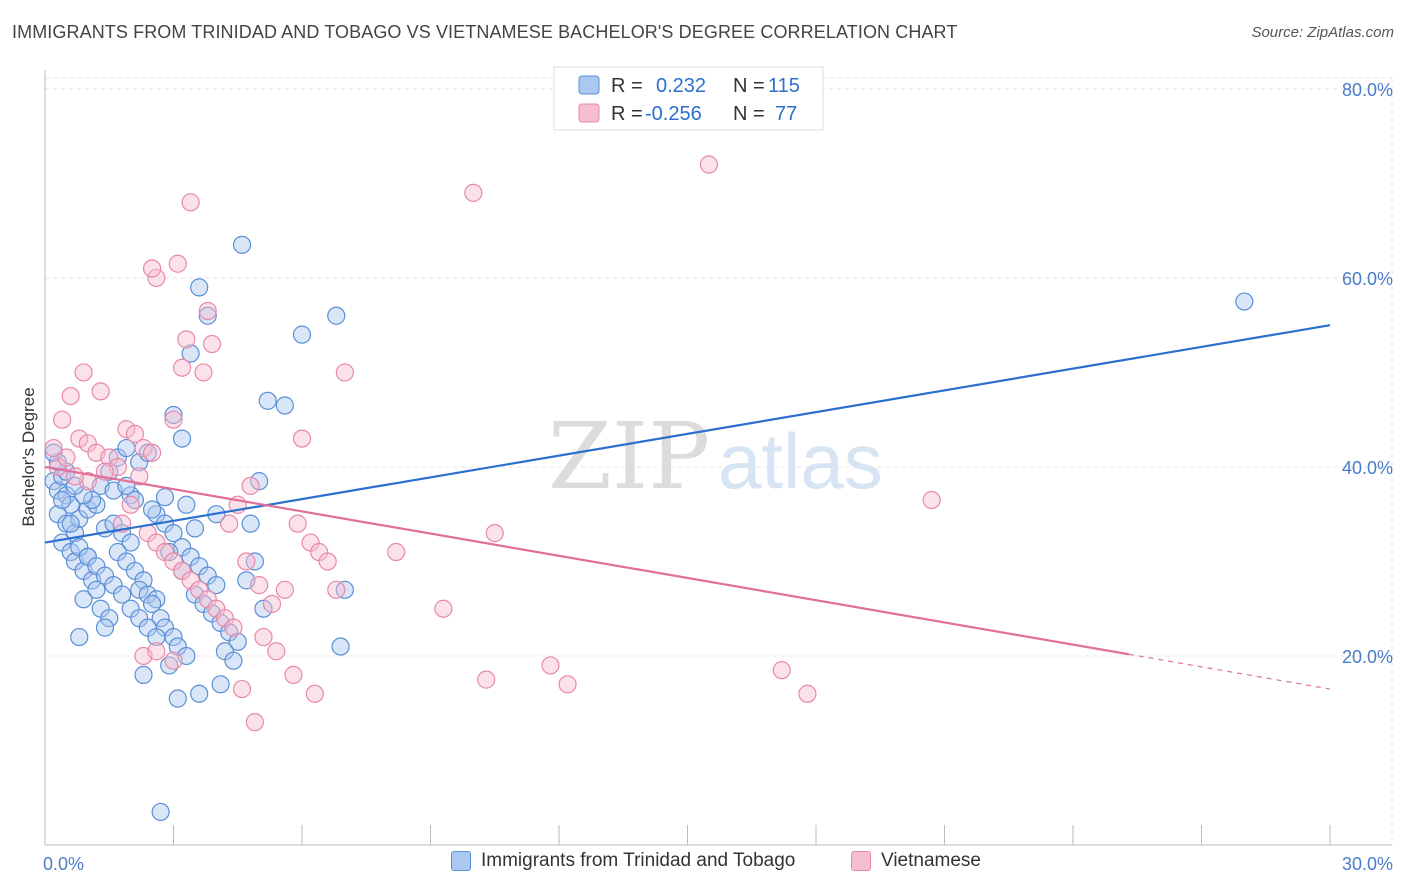 This screenshot has width=1406, height=892. I want to click on legend-n-value-1: 115, so click(784, 86).